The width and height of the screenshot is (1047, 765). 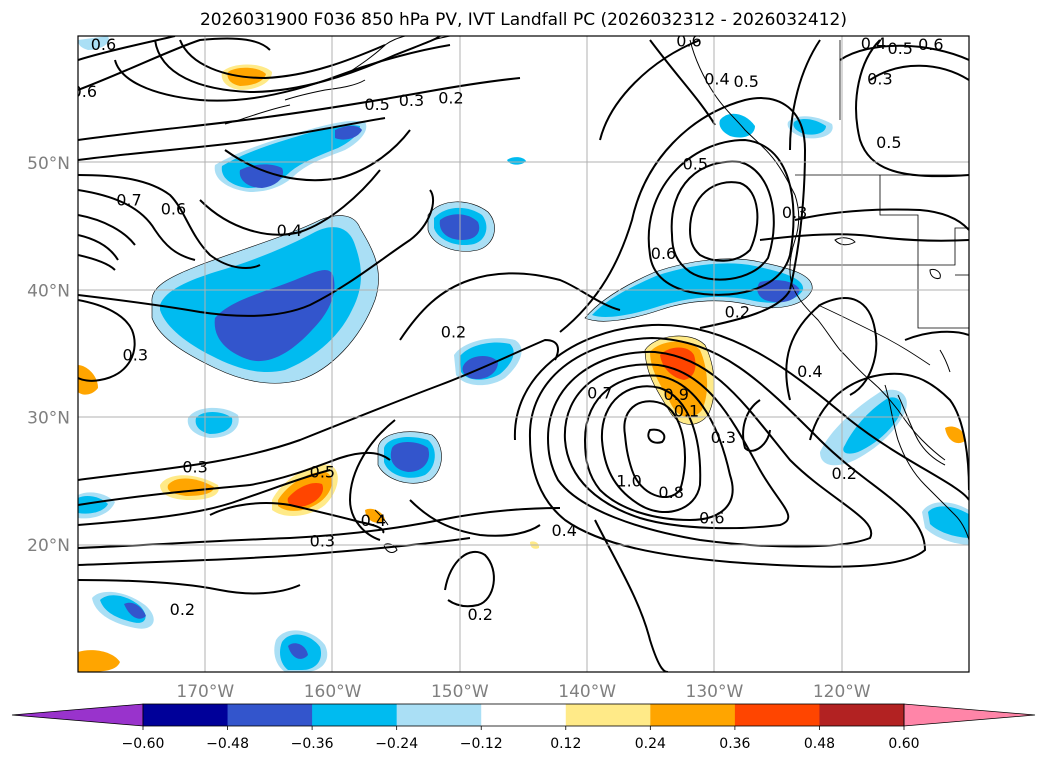 I want to click on borders, so click(x=877, y=203).